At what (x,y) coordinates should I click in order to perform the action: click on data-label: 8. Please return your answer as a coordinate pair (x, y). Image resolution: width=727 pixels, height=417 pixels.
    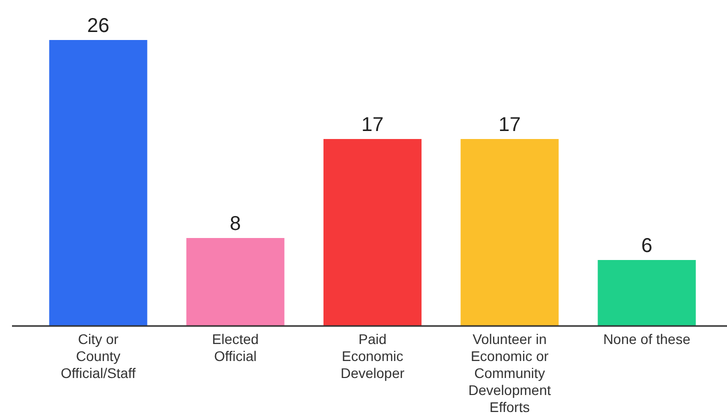
    Looking at the image, I should click on (235, 224).